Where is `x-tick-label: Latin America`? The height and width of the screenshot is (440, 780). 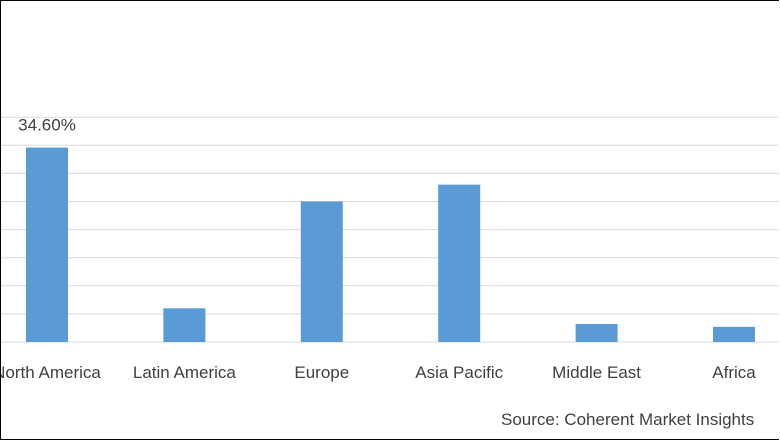 x-tick-label: Latin America is located at coordinates (185, 372).